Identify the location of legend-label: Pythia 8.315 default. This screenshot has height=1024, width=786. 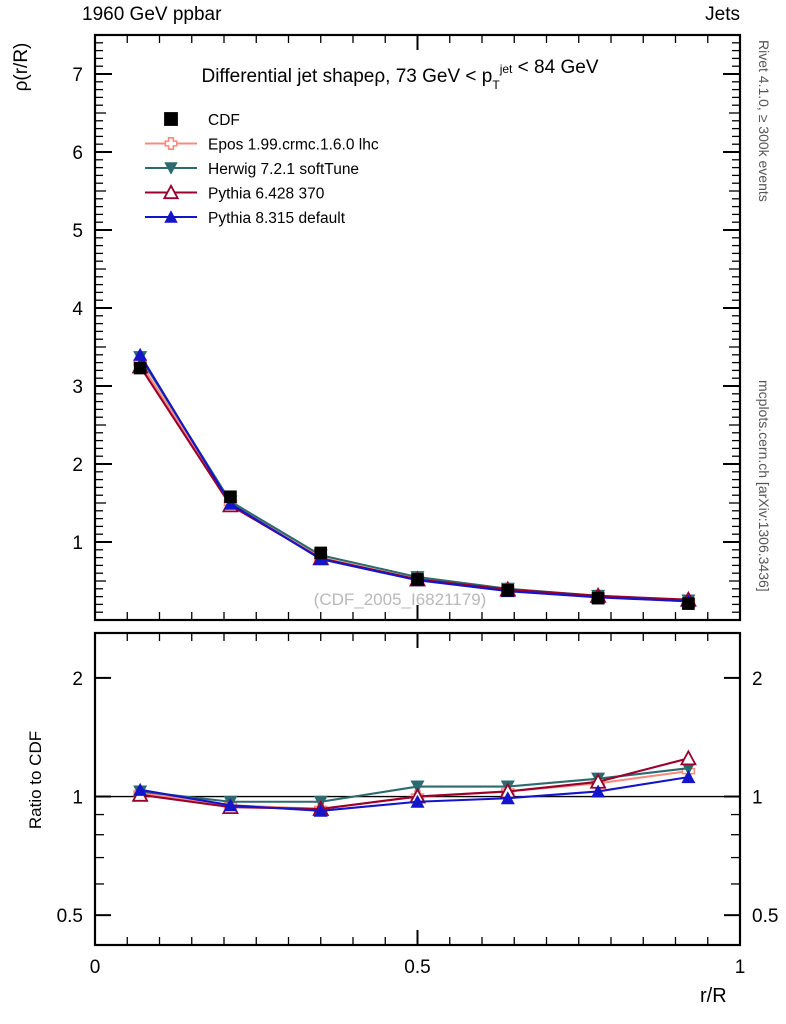
(277, 218).